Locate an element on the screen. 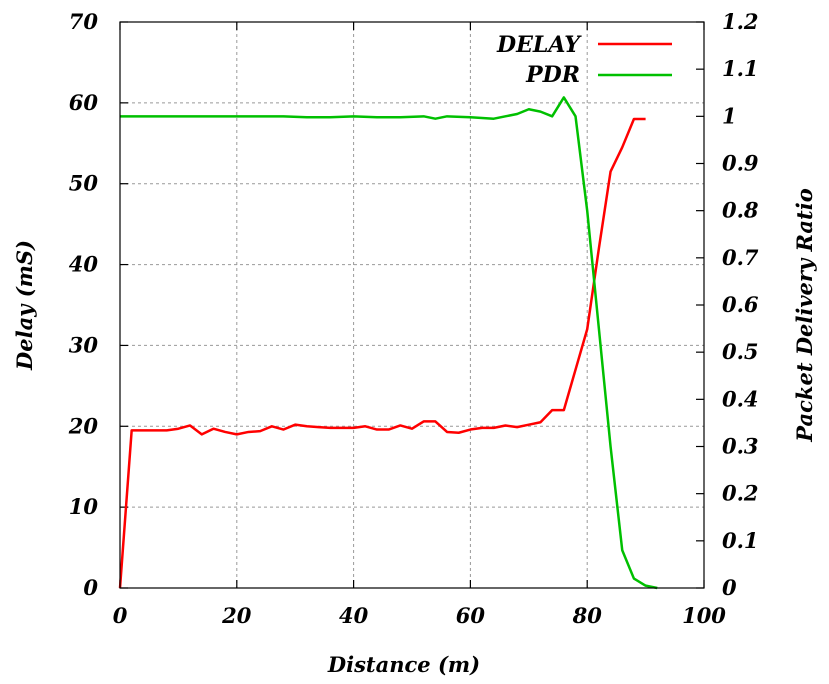  y2-axis-label: Packet Delivery Ratio is located at coordinates (804, 315).